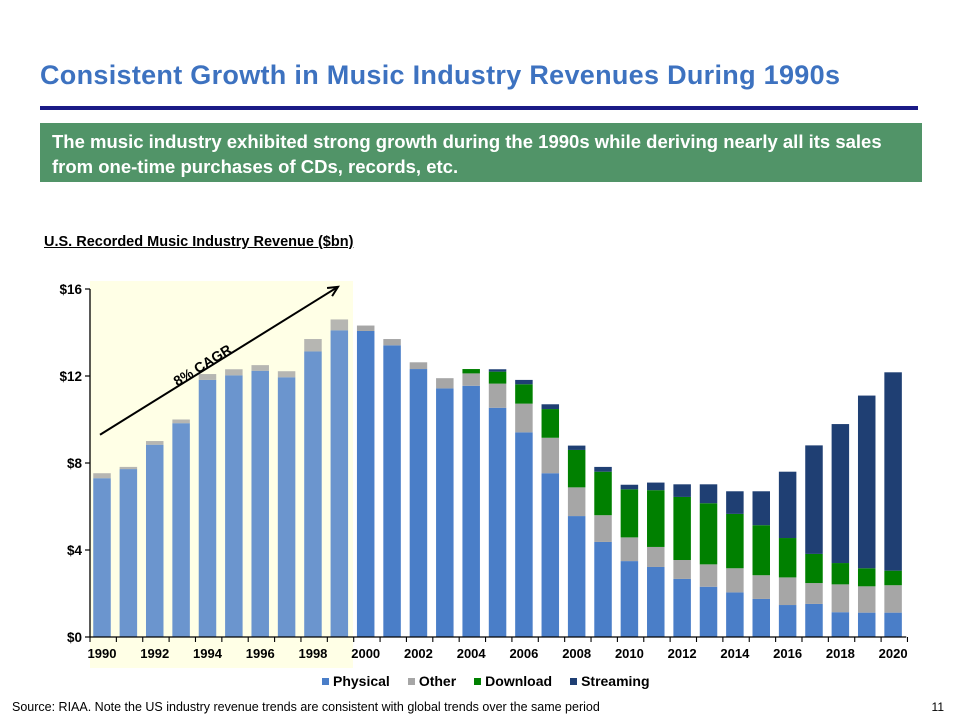 The width and height of the screenshot is (960, 720). Describe the element at coordinates (524, 534) in the screenshot. I see `bar-physical-2006` at that location.